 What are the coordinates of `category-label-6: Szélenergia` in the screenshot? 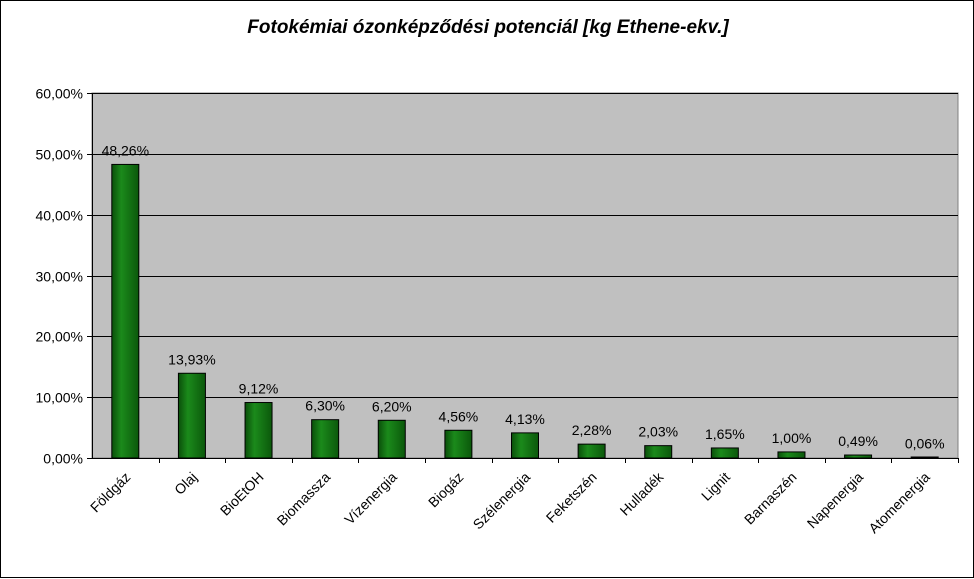 It's located at (502, 501).